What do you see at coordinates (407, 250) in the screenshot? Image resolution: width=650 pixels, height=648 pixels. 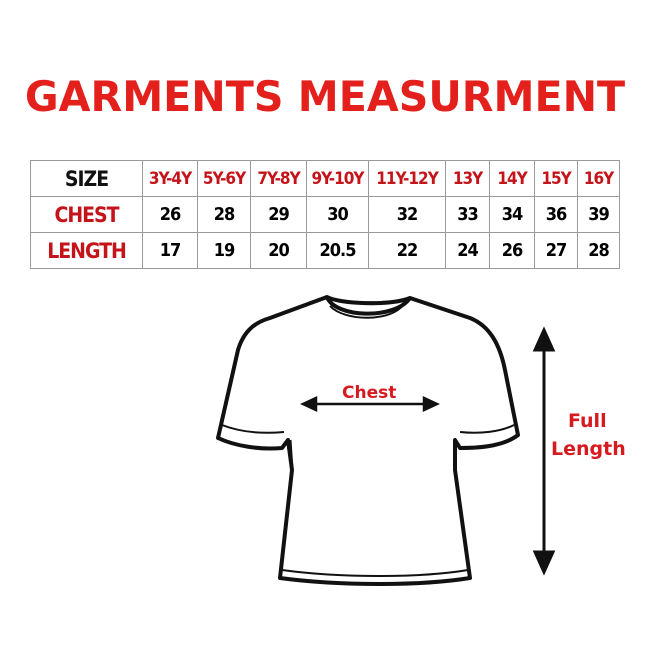 I see `length-cell: 22` at bounding box center [407, 250].